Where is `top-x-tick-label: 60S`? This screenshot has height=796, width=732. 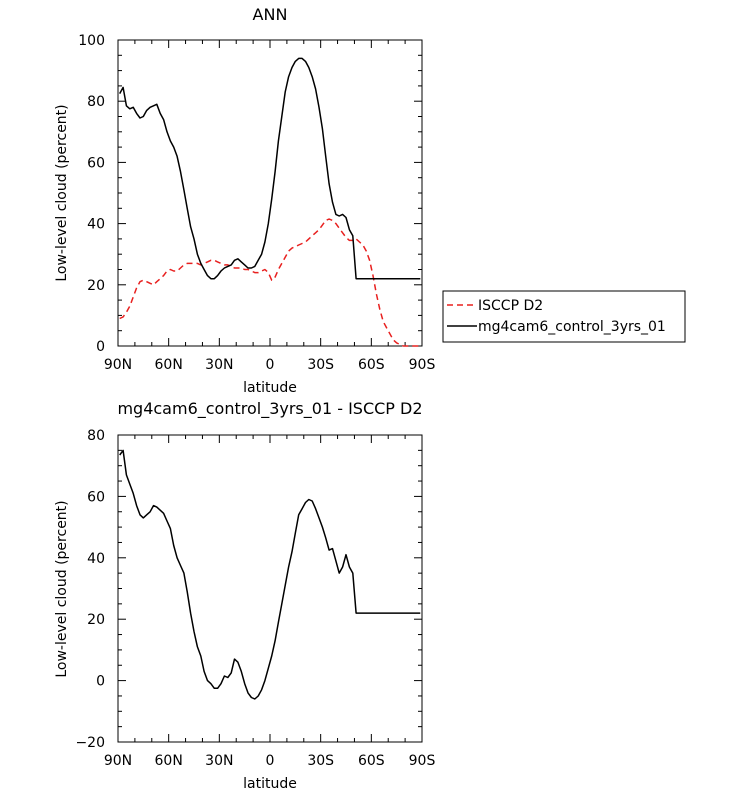
top-x-tick-label: 60S is located at coordinates (371, 365).